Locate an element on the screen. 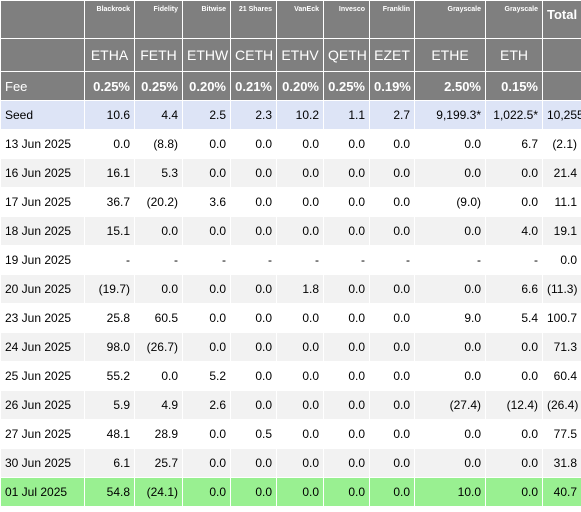 The width and height of the screenshot is (581, 512). row-total-cell: (2.1) is located at coordinates (561, 144).